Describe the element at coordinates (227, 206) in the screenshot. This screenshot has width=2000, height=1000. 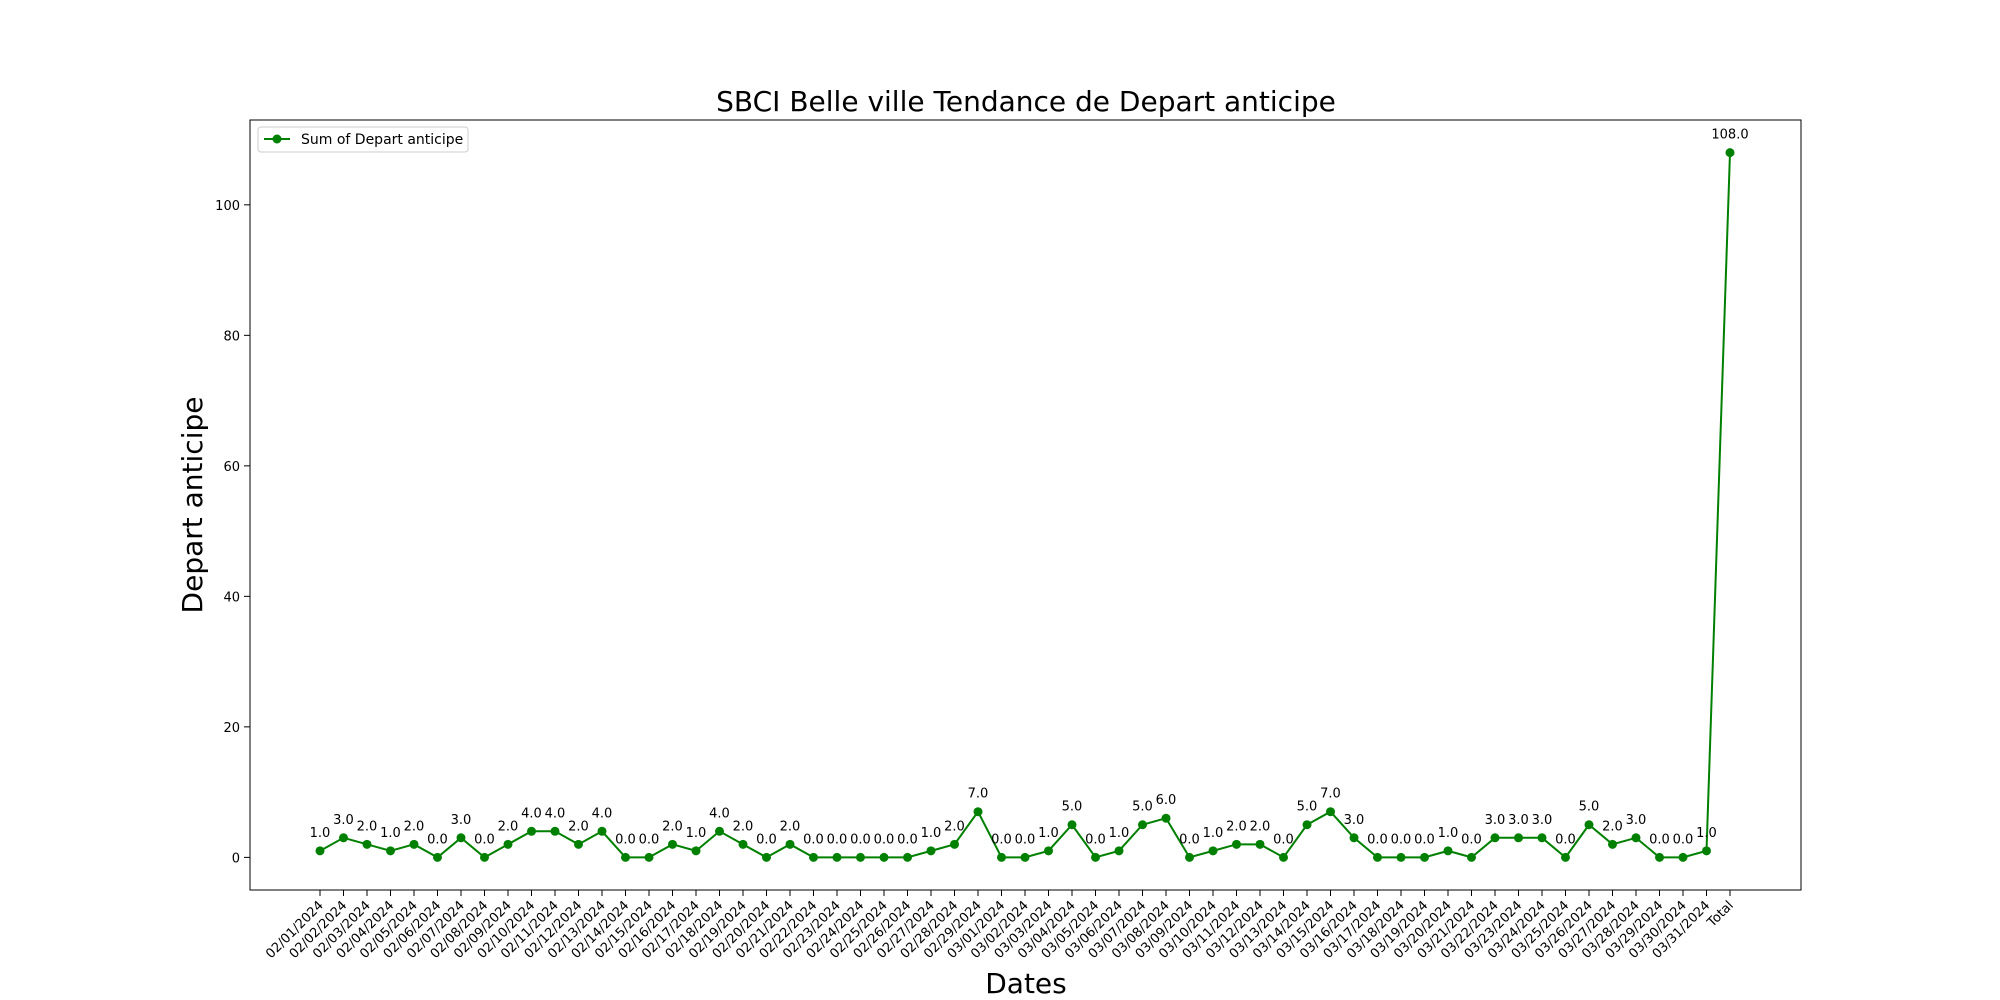
I see `y-tick-label: 100` at that location.